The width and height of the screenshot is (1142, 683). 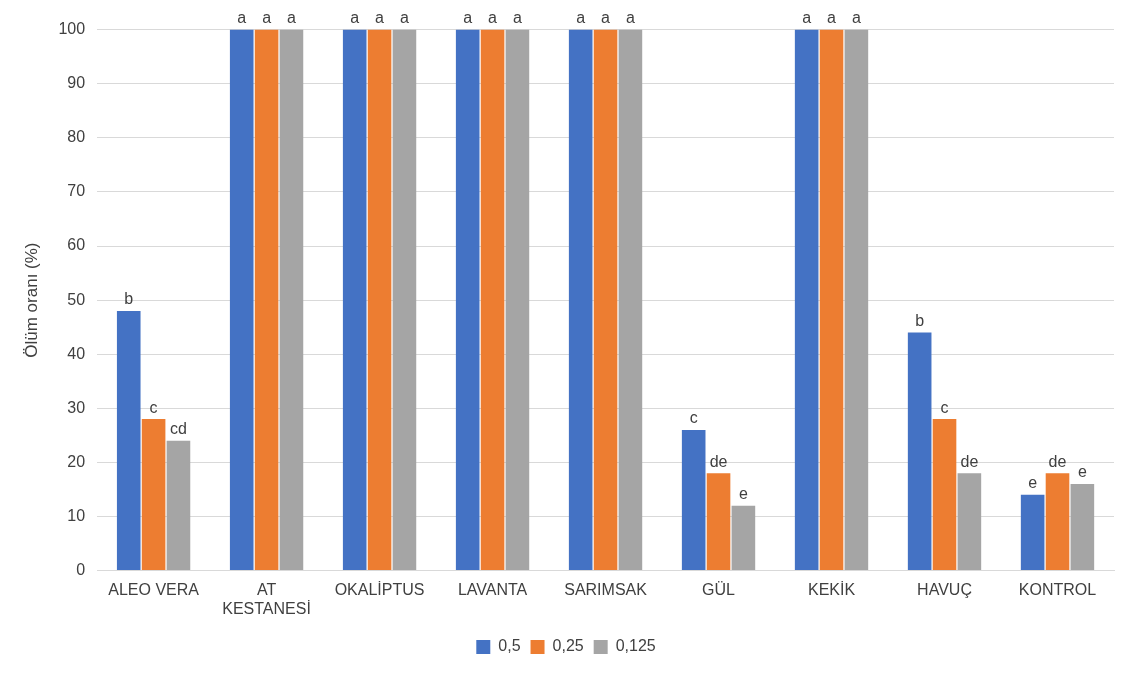 What do you see at coordinates (76, 83) in the screenshot?
I see `y-tick-label: 90` at bounding box center [76, 83].